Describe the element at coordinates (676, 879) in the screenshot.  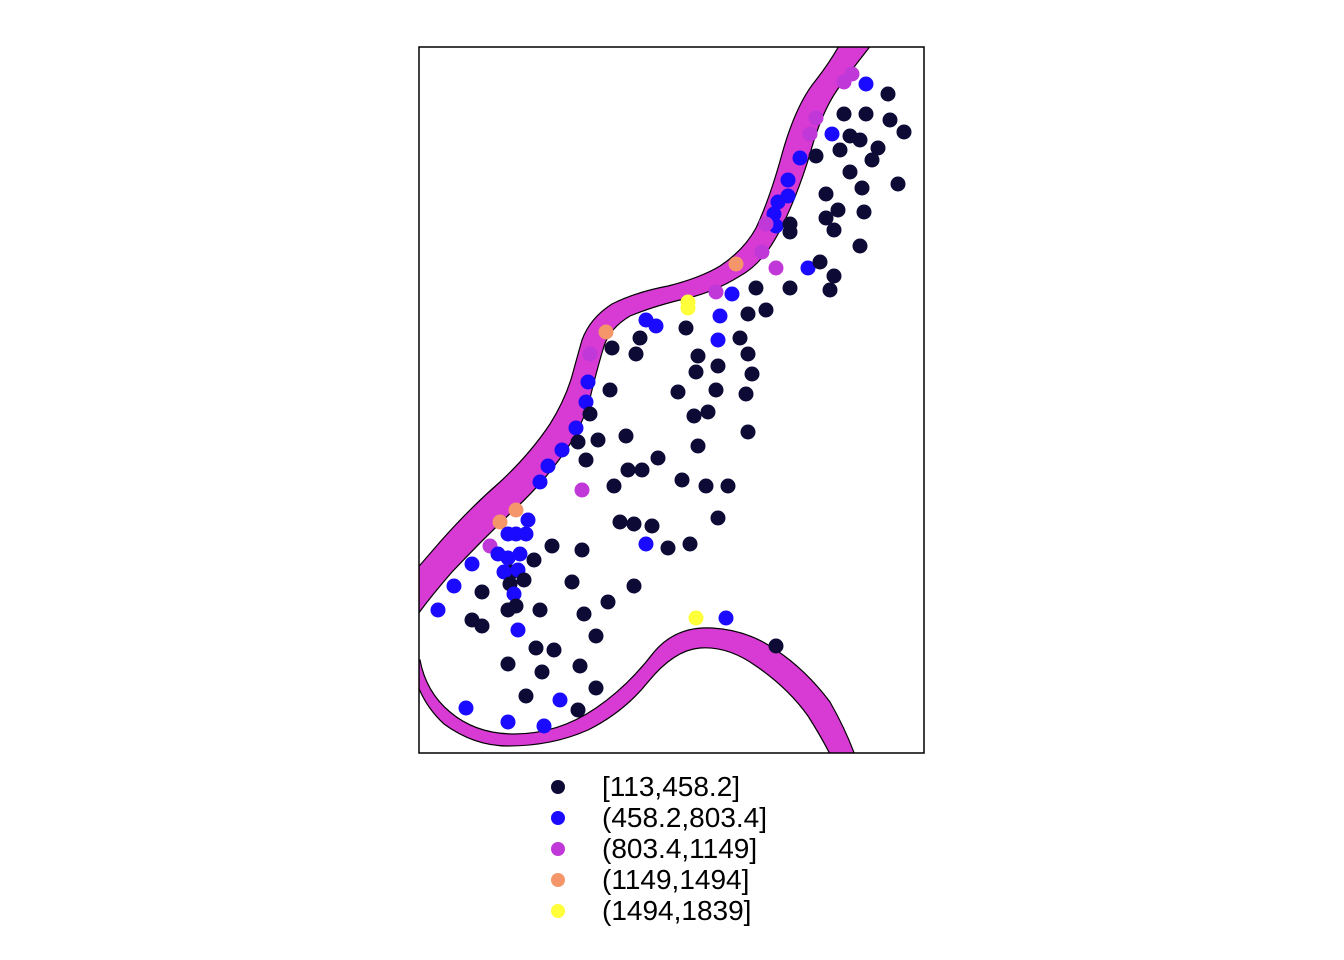
I see `legend-label: (1149,1494]` at that location.